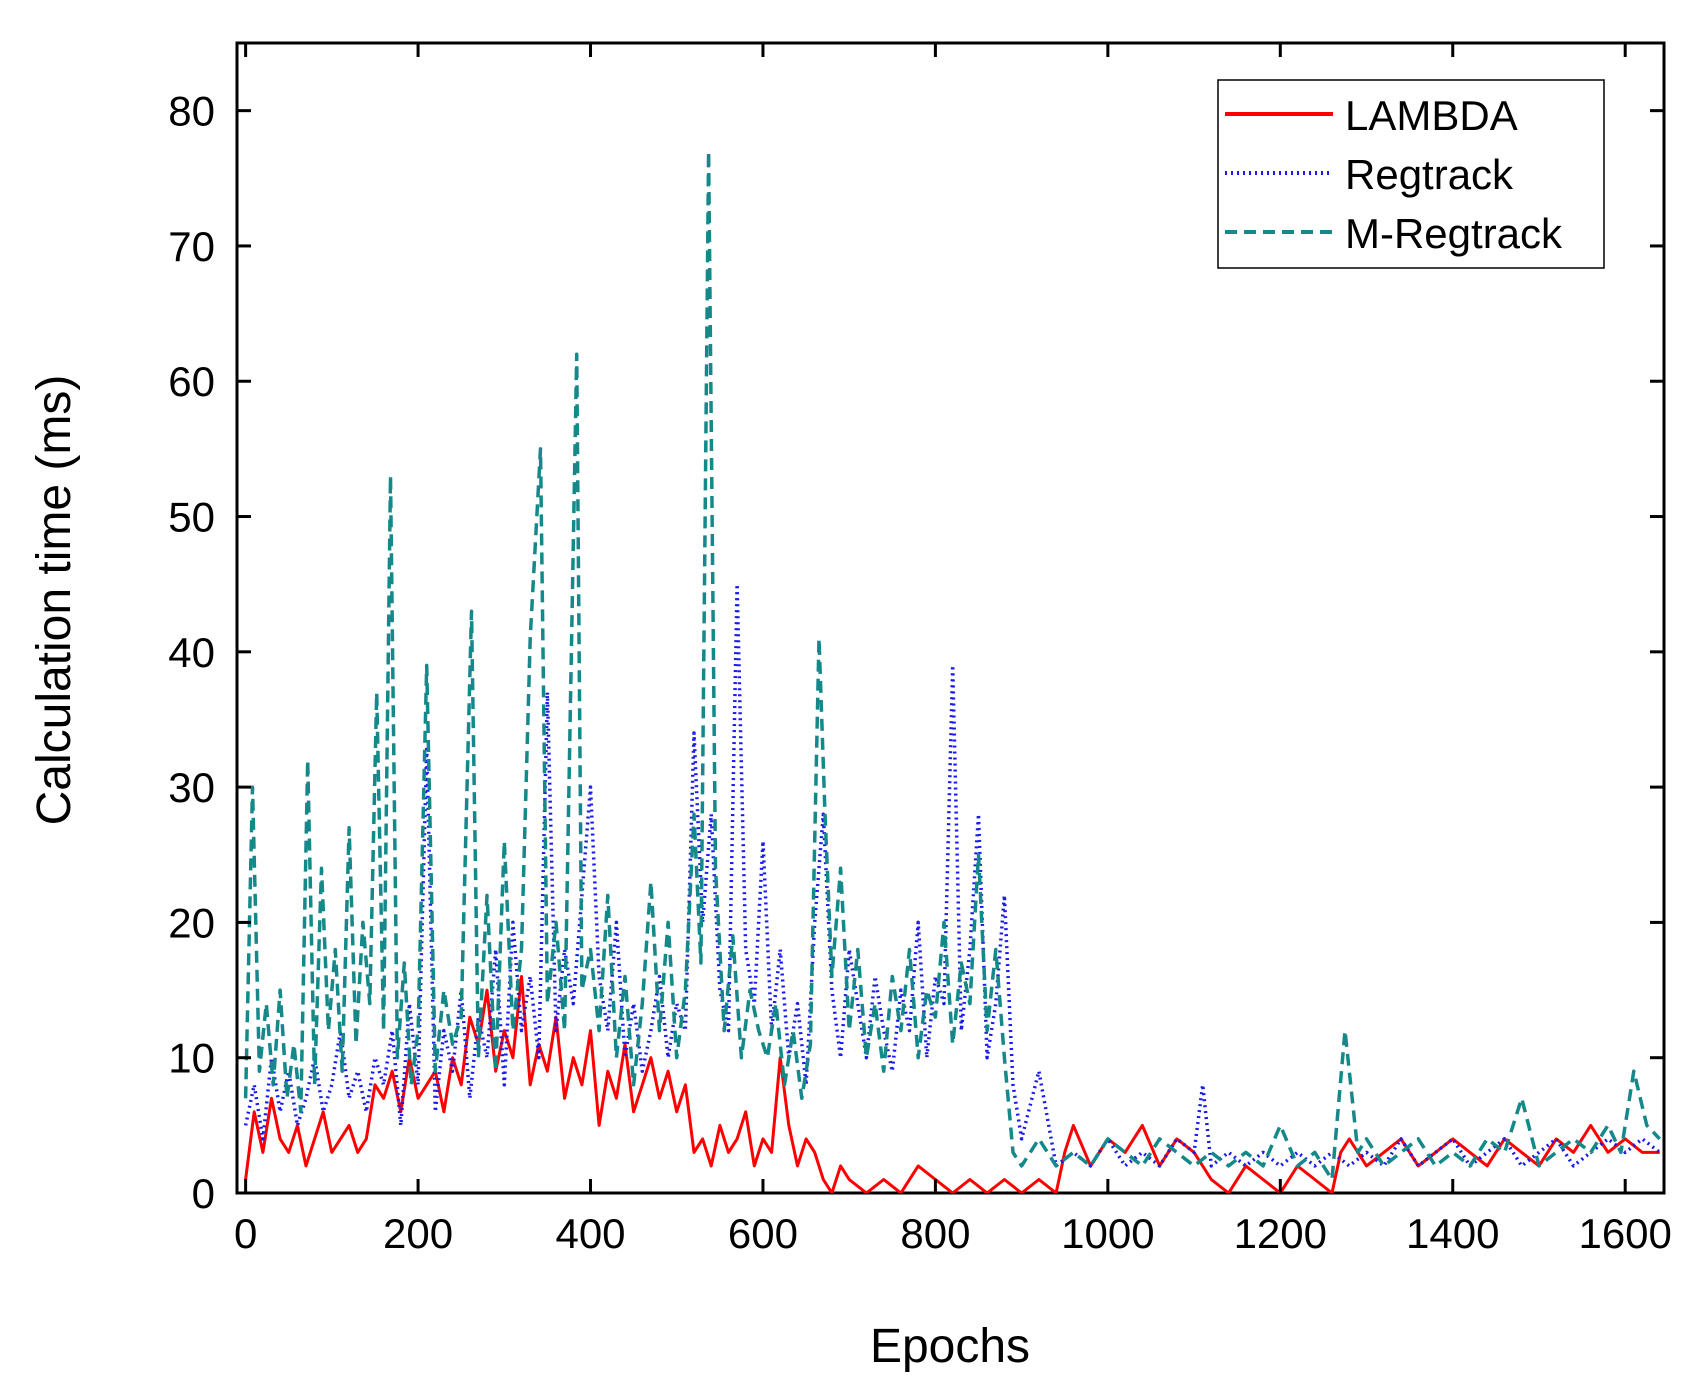 This screenshot has height=1392, width=1704. I want to click on x-tick-label: 800, so click(935, 1233).